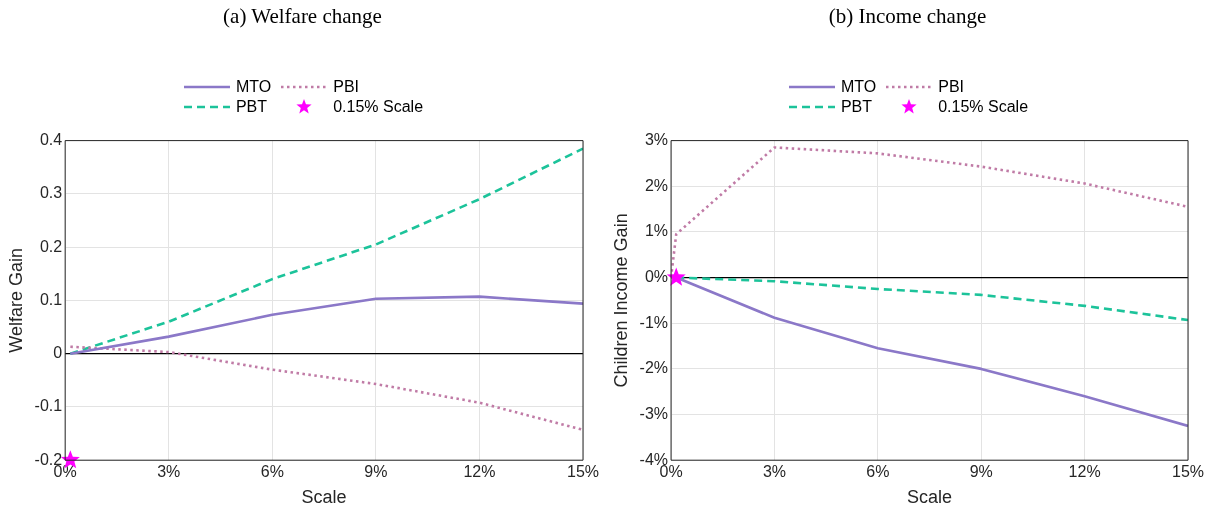 Image resolution: width=1211 pixels, height=518 pixels. What do you see at coordinates (620, 300) in the screenshot?
I see `y-axis-title: Children Income Gain` at bounding box center [620, 300].